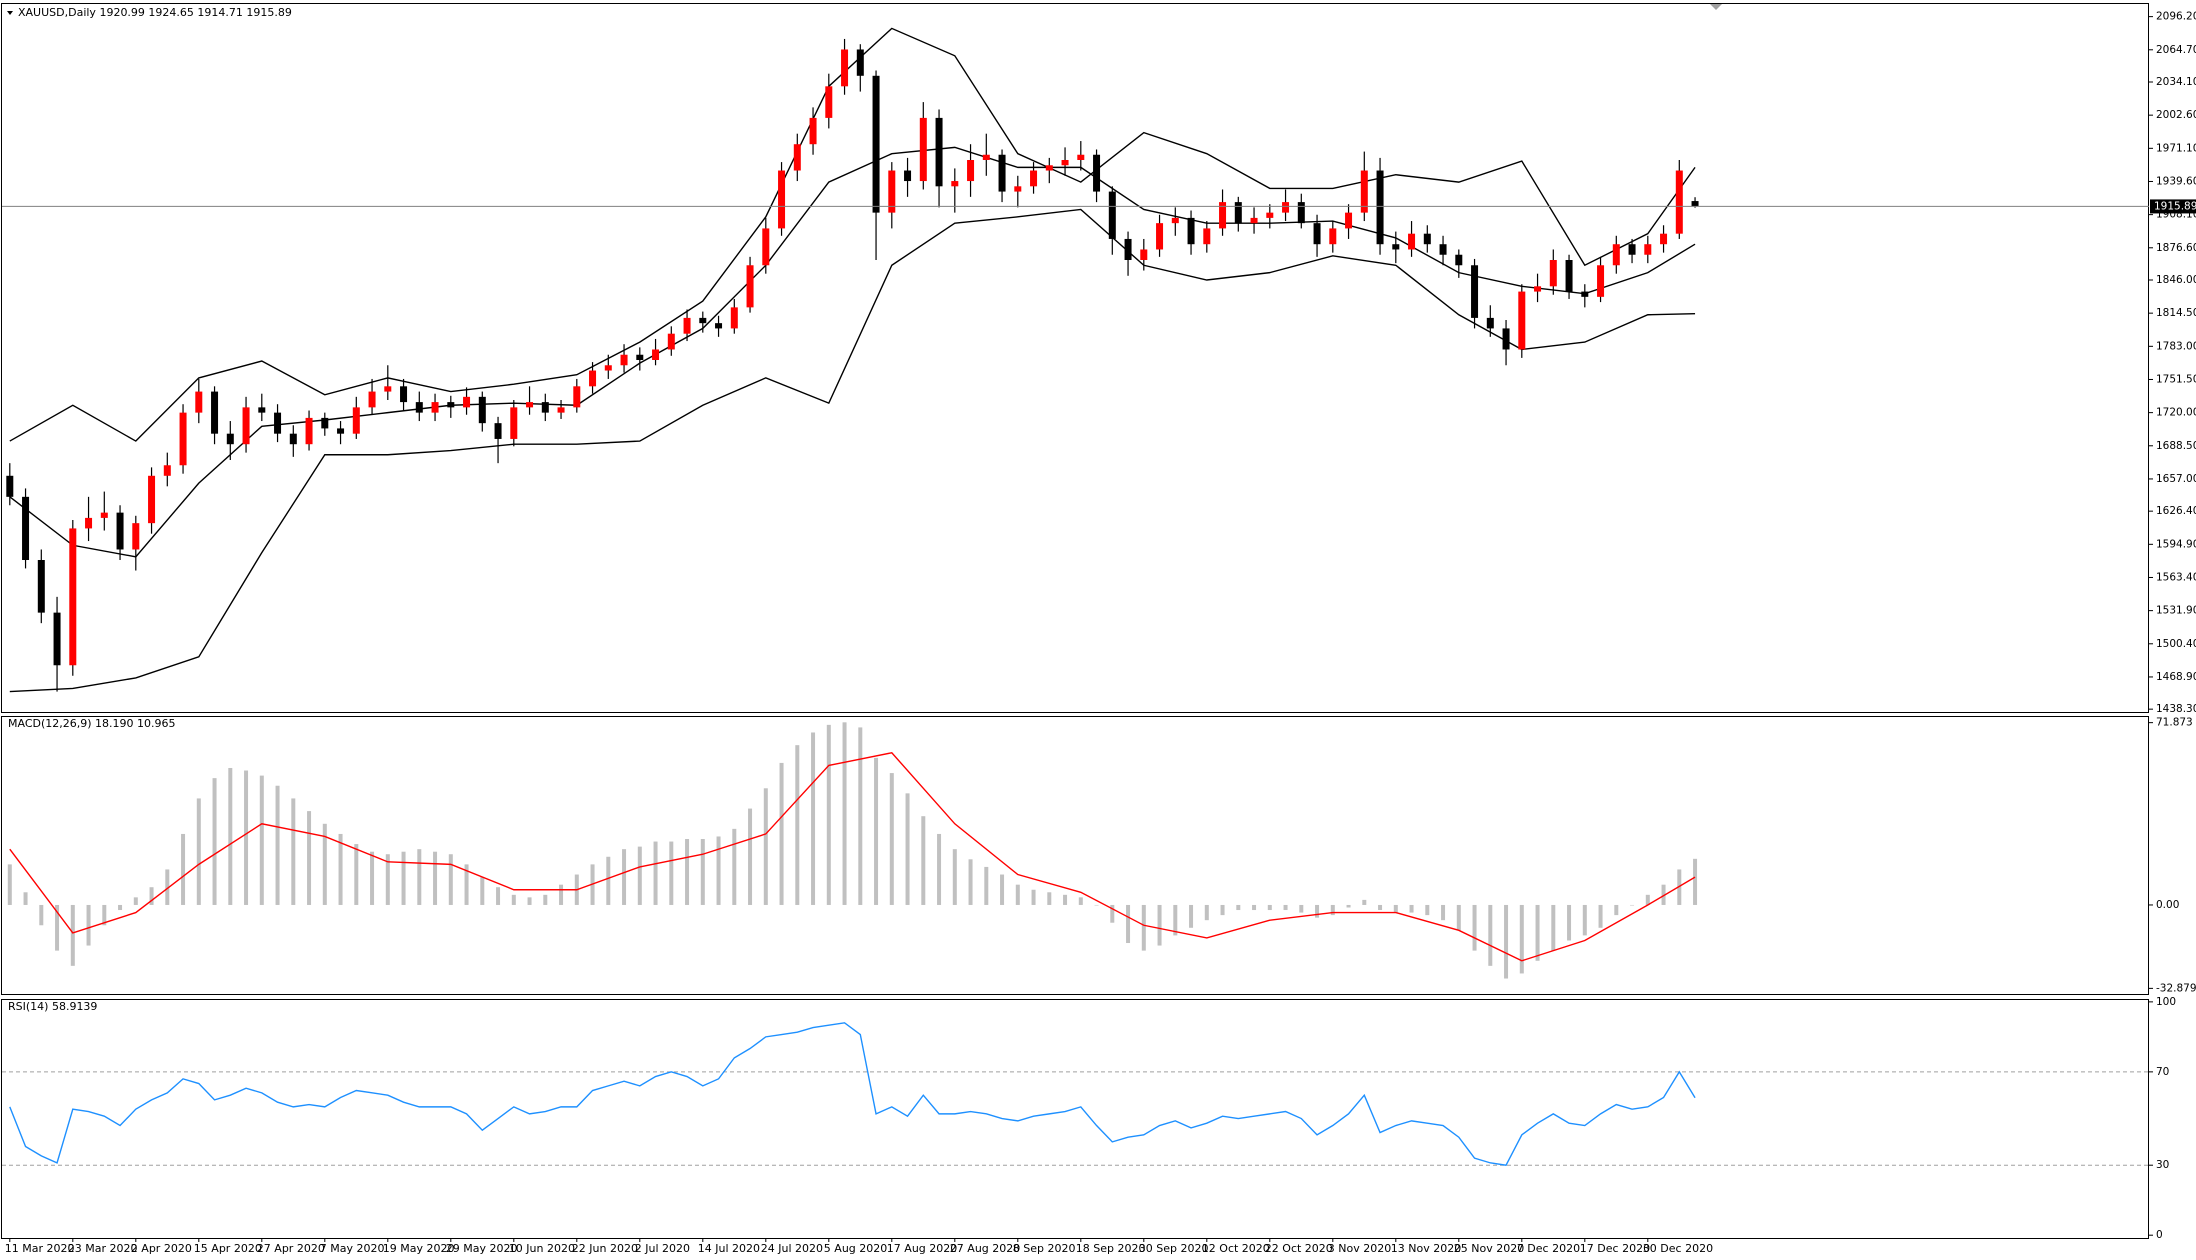 Image resolution: width=2196 pixels, height=1260 pixels. I want to click on x-tick-label: 3 Nov 2020, so click(1359, 1248).